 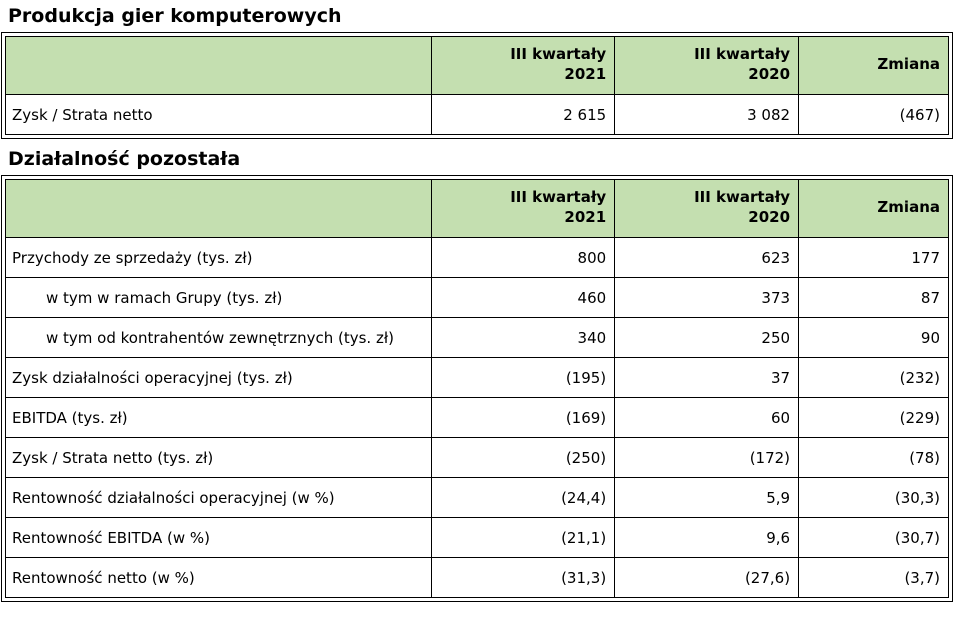 I want to click on row-label: EBITDA (tys. zł), so click(x=218, y=417).